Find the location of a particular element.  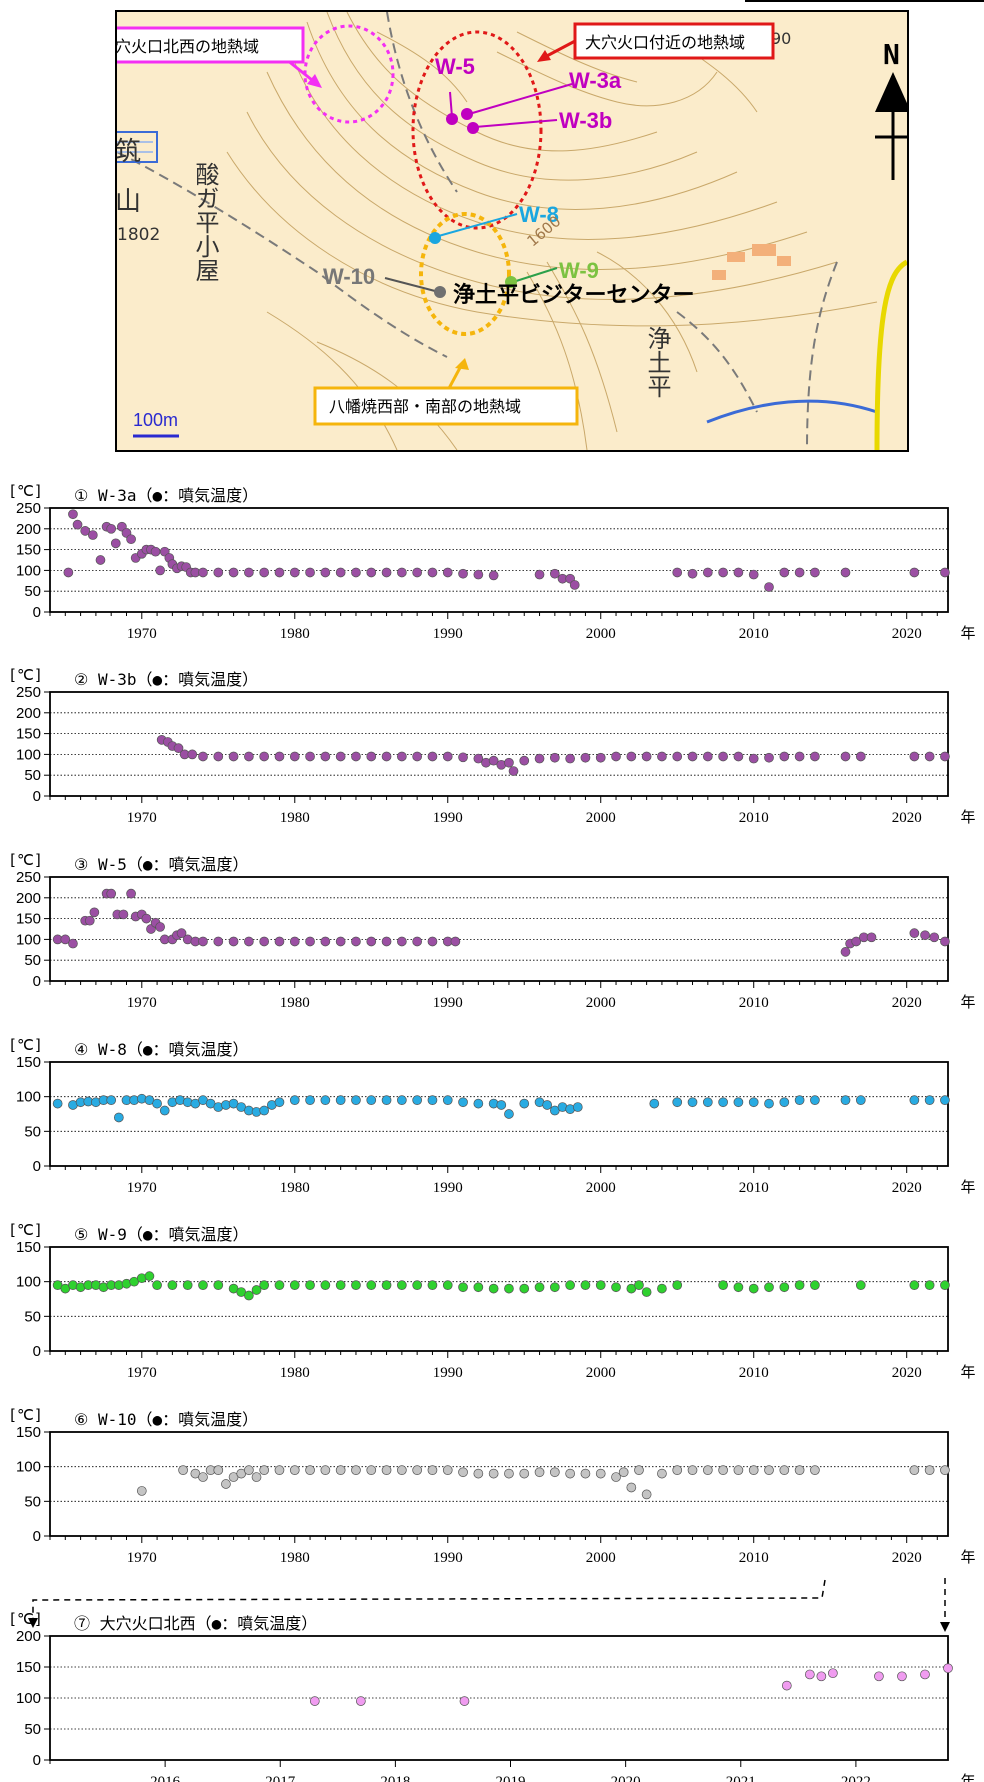

x-tick-label: 2010 is located at coordinates (754, 1188).